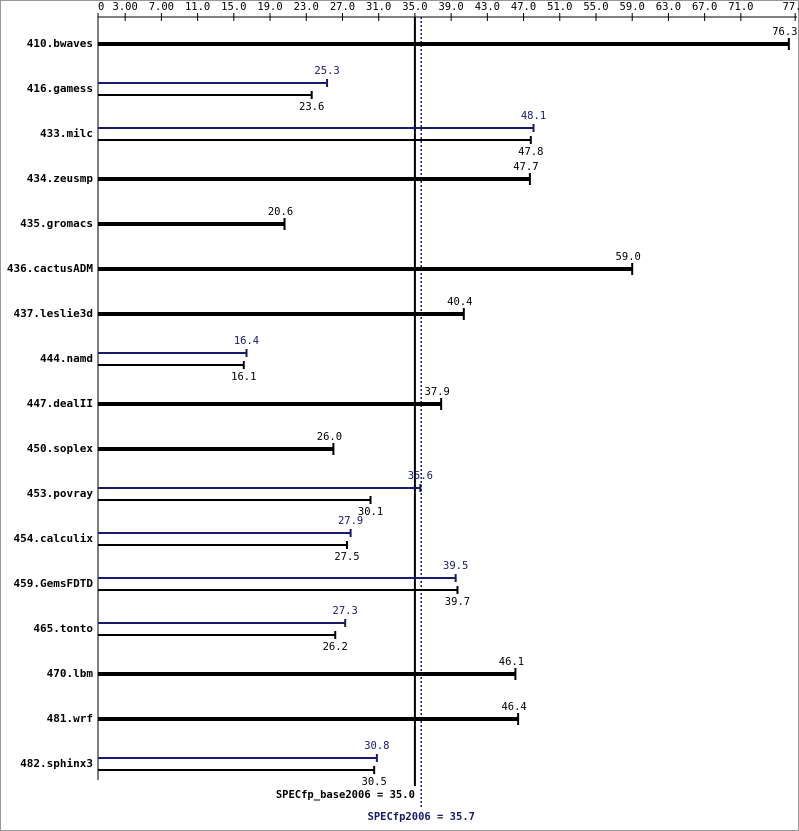  Describe the element at coordinates (513, 707) in the screenshot. I see `value-label: 46.4` at that location.